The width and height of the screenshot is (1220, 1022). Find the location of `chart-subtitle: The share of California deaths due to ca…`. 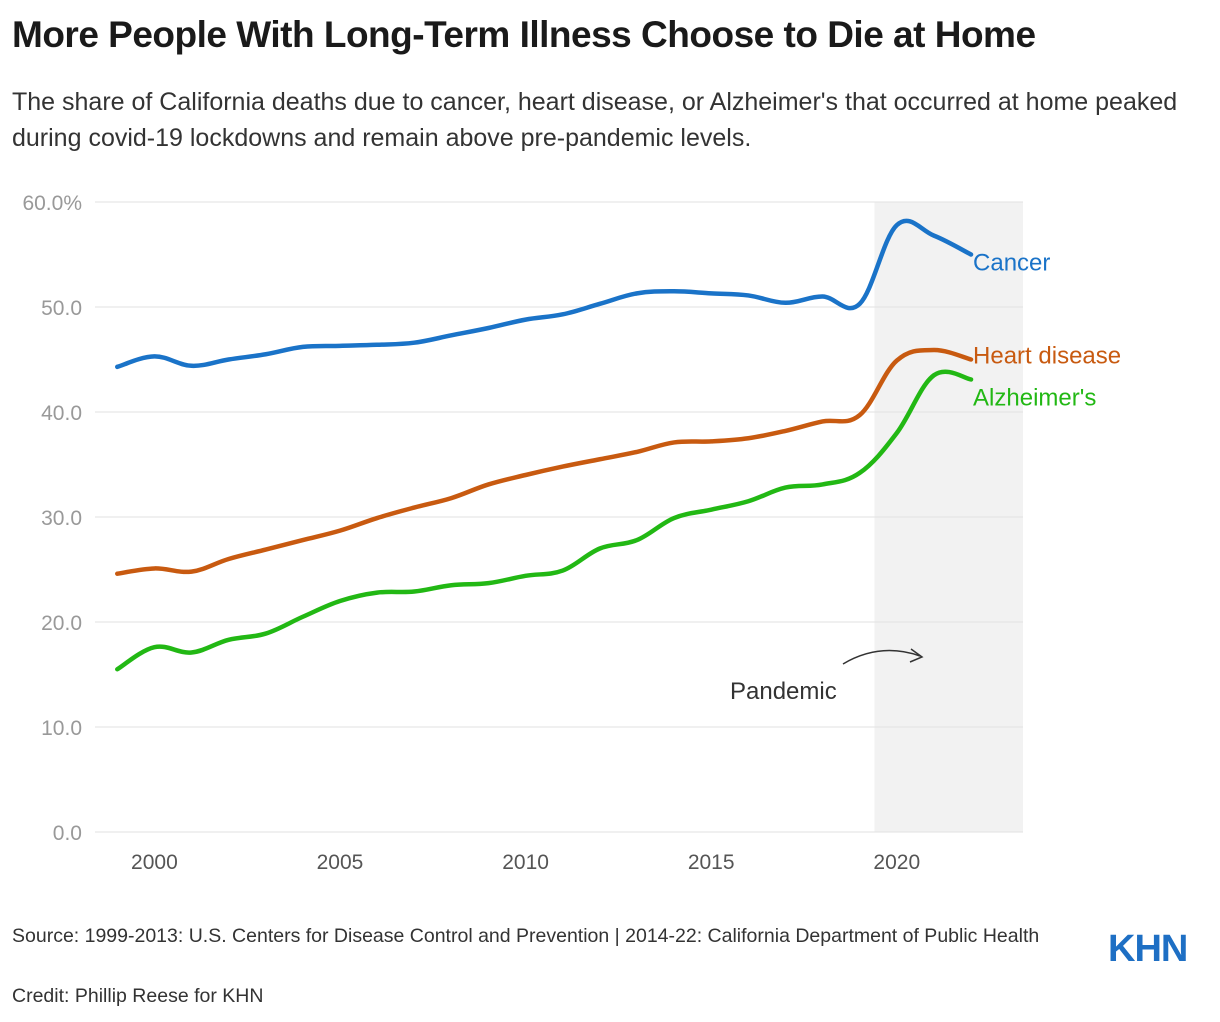

chart-subtitle: The share of California deaths due to ca… is located at coordinates (595, 120).